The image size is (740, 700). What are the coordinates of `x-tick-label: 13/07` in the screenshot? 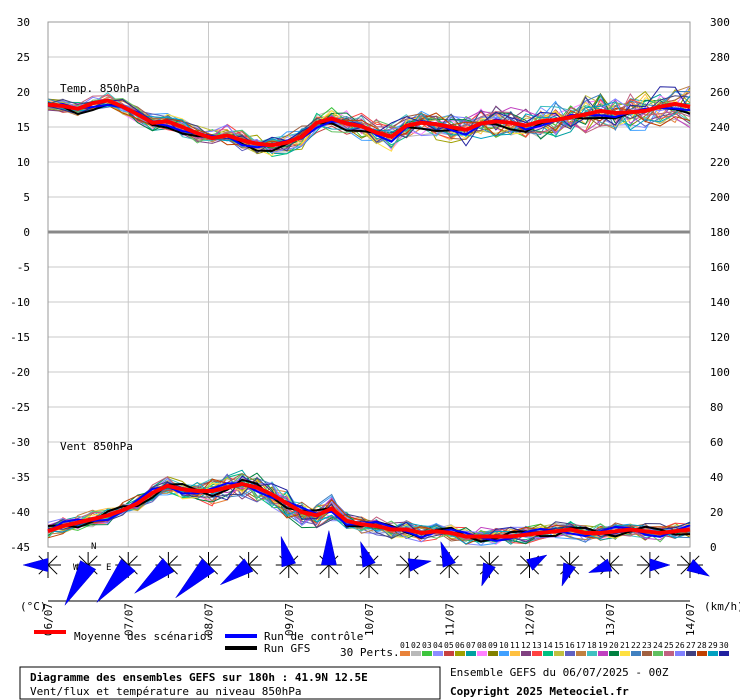 It's located at (610, 619).